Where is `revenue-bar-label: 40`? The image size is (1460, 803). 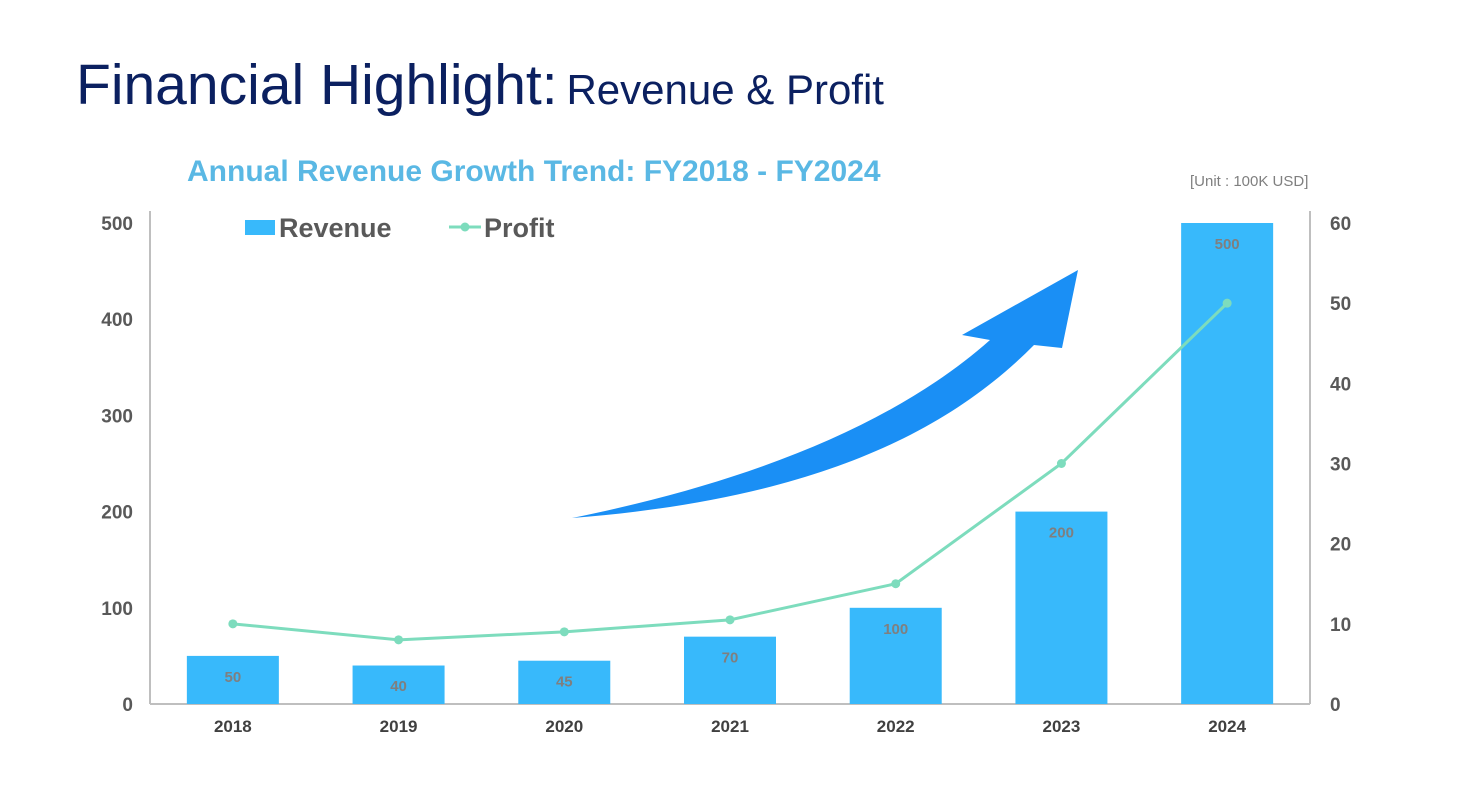
revenue-bar-label: 40 is located at coordinates (398, 686).